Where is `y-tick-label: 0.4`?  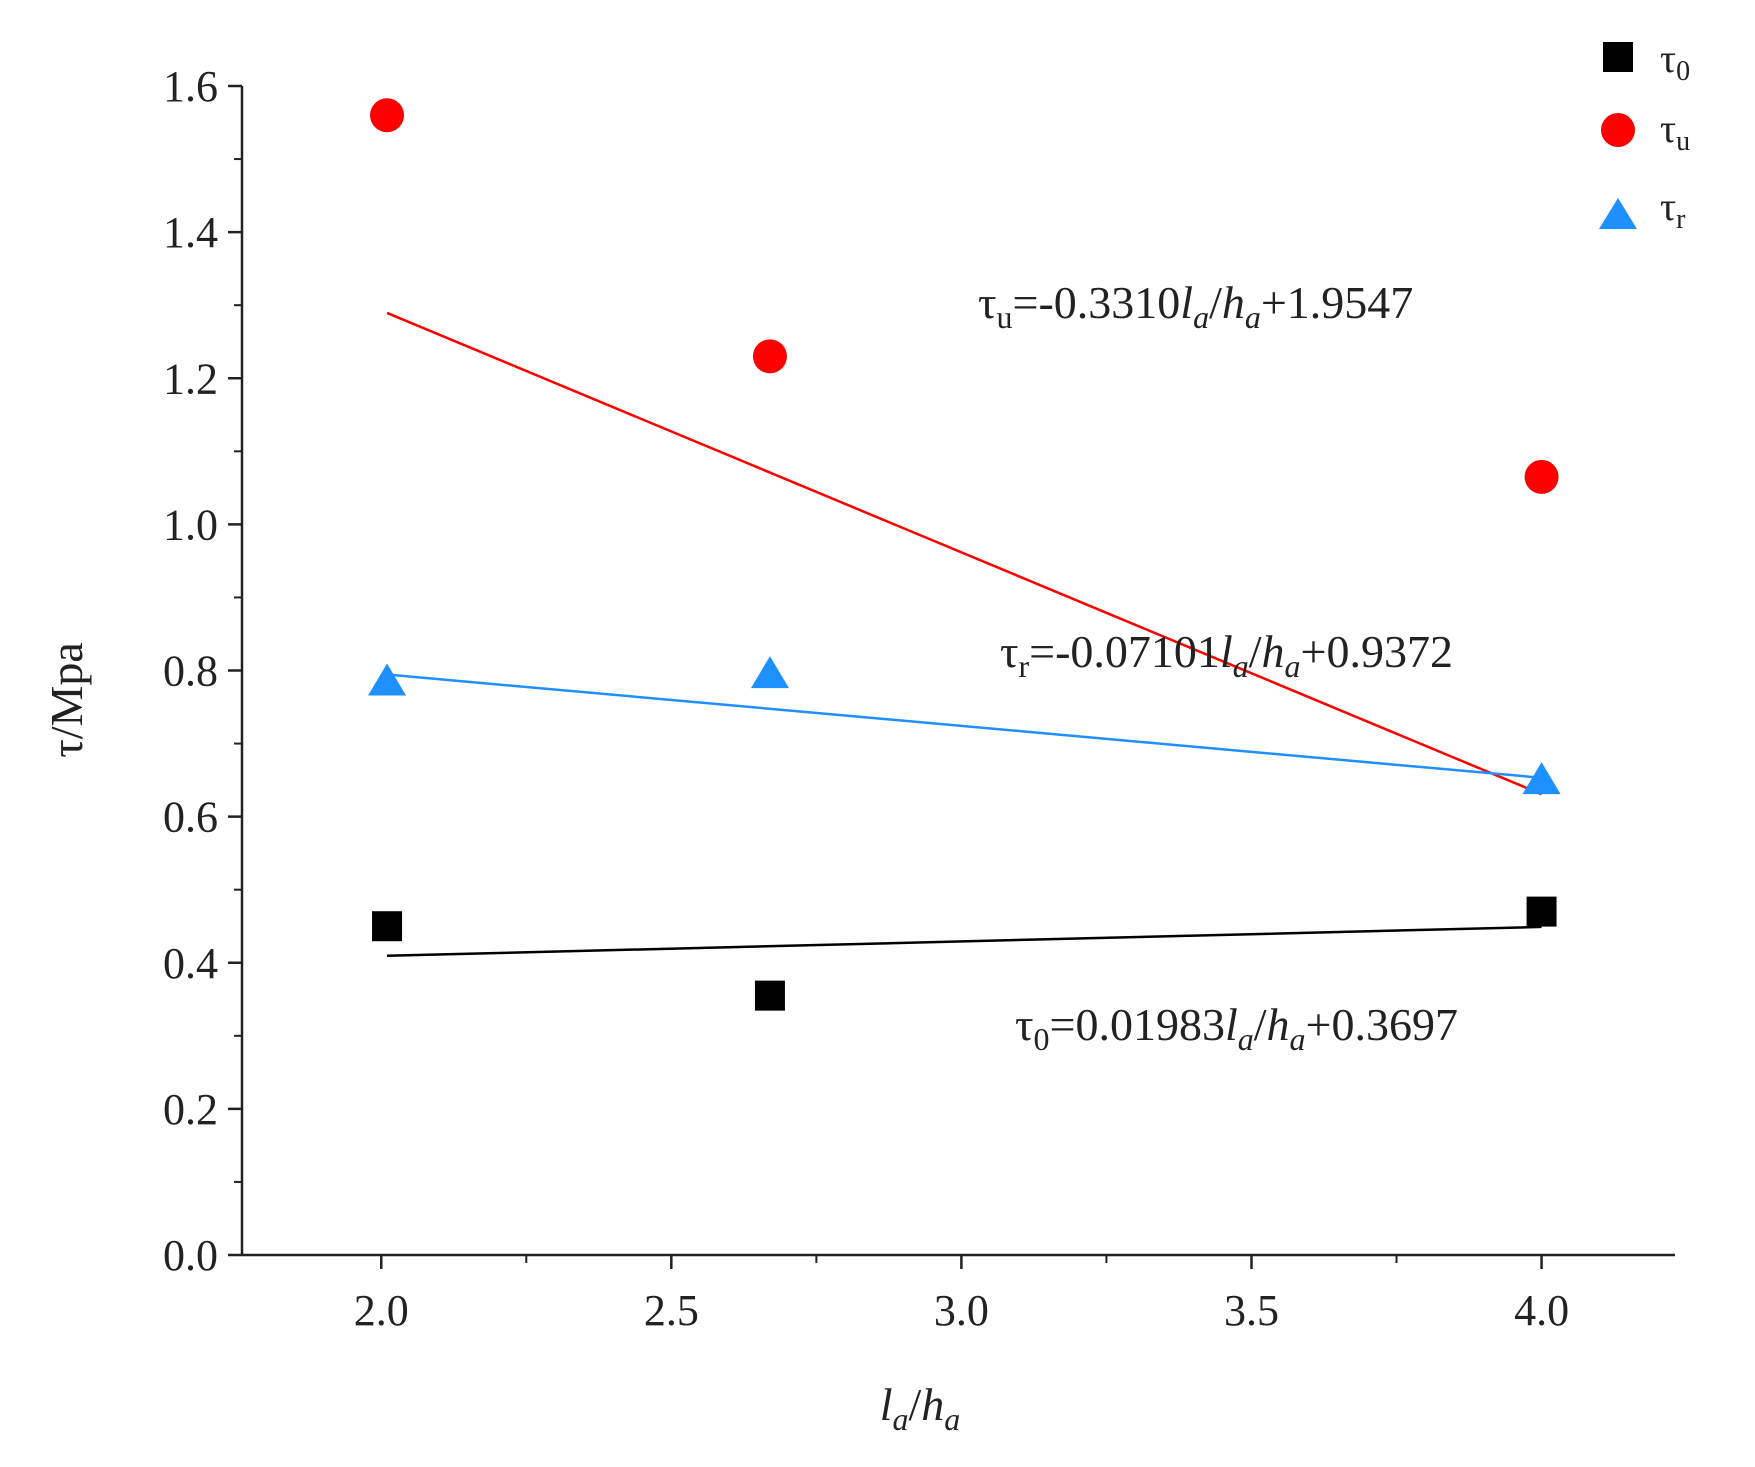 y-tick-label: 0.4 is located at coordinates (190, 963).